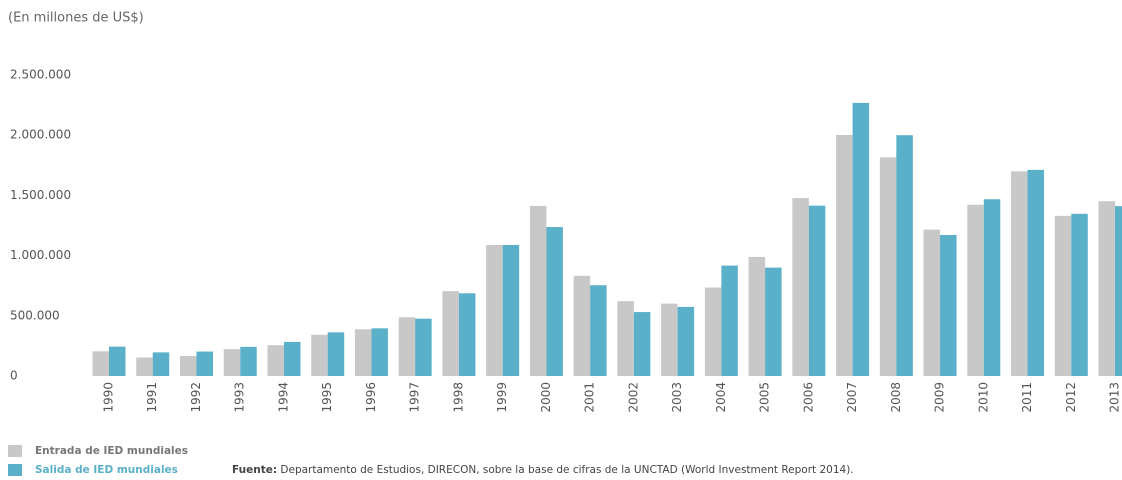  Describe the element at coordinates (327, 397) in the screenshot. I see `x-tick-label: 1995` at that location.